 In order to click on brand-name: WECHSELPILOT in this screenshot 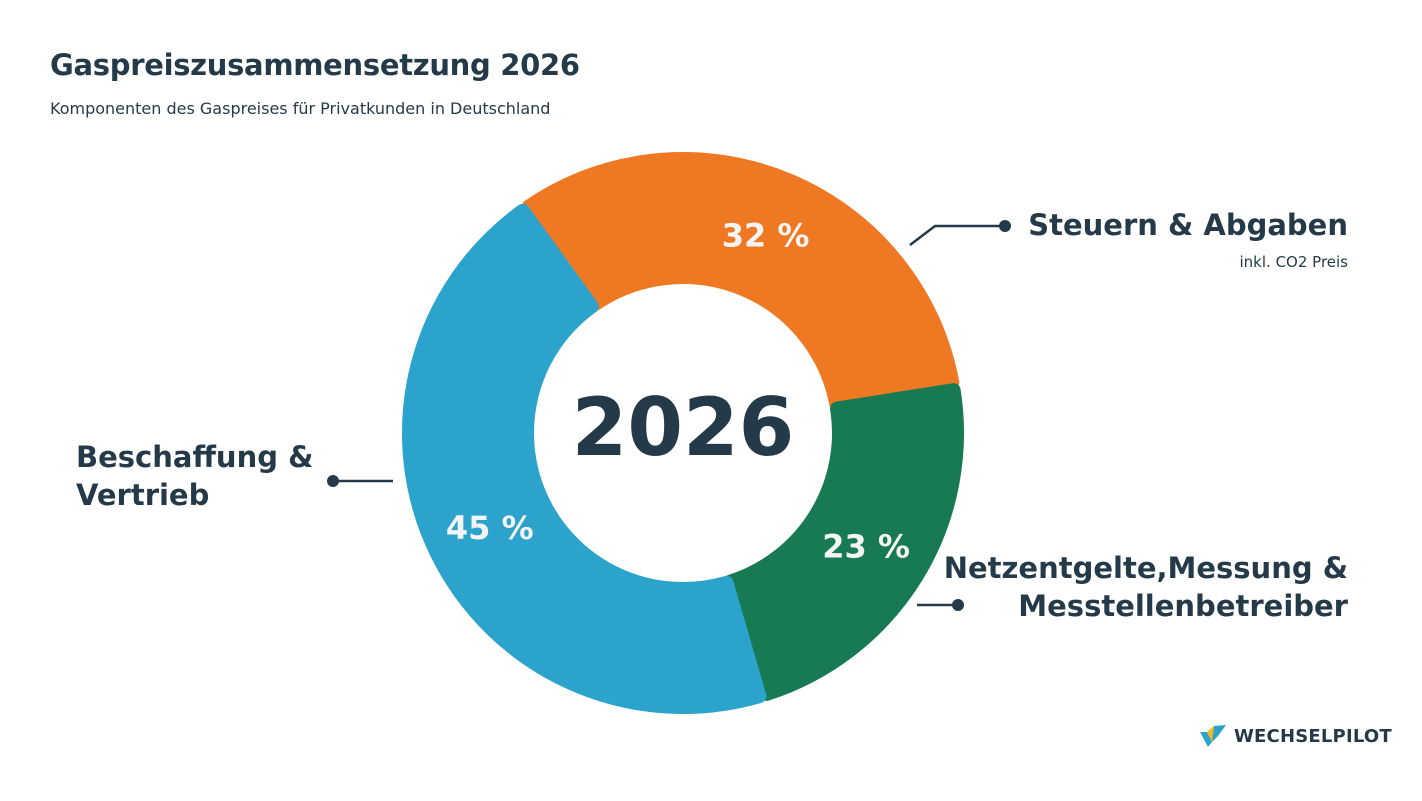, I will do `click(1313, 736)`.